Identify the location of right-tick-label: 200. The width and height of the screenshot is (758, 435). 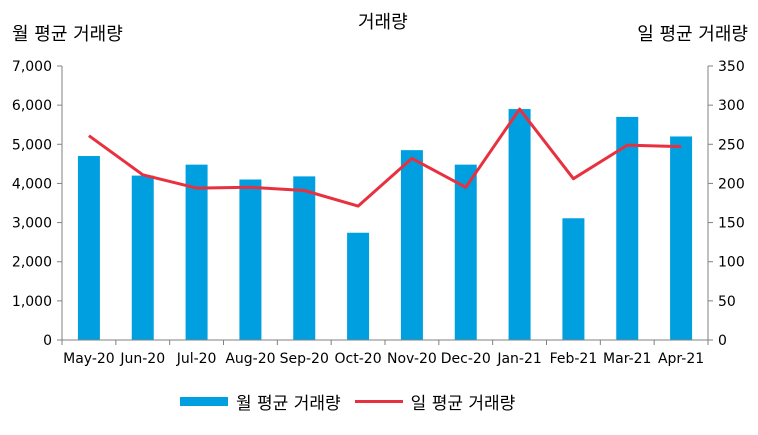
(731, 184).